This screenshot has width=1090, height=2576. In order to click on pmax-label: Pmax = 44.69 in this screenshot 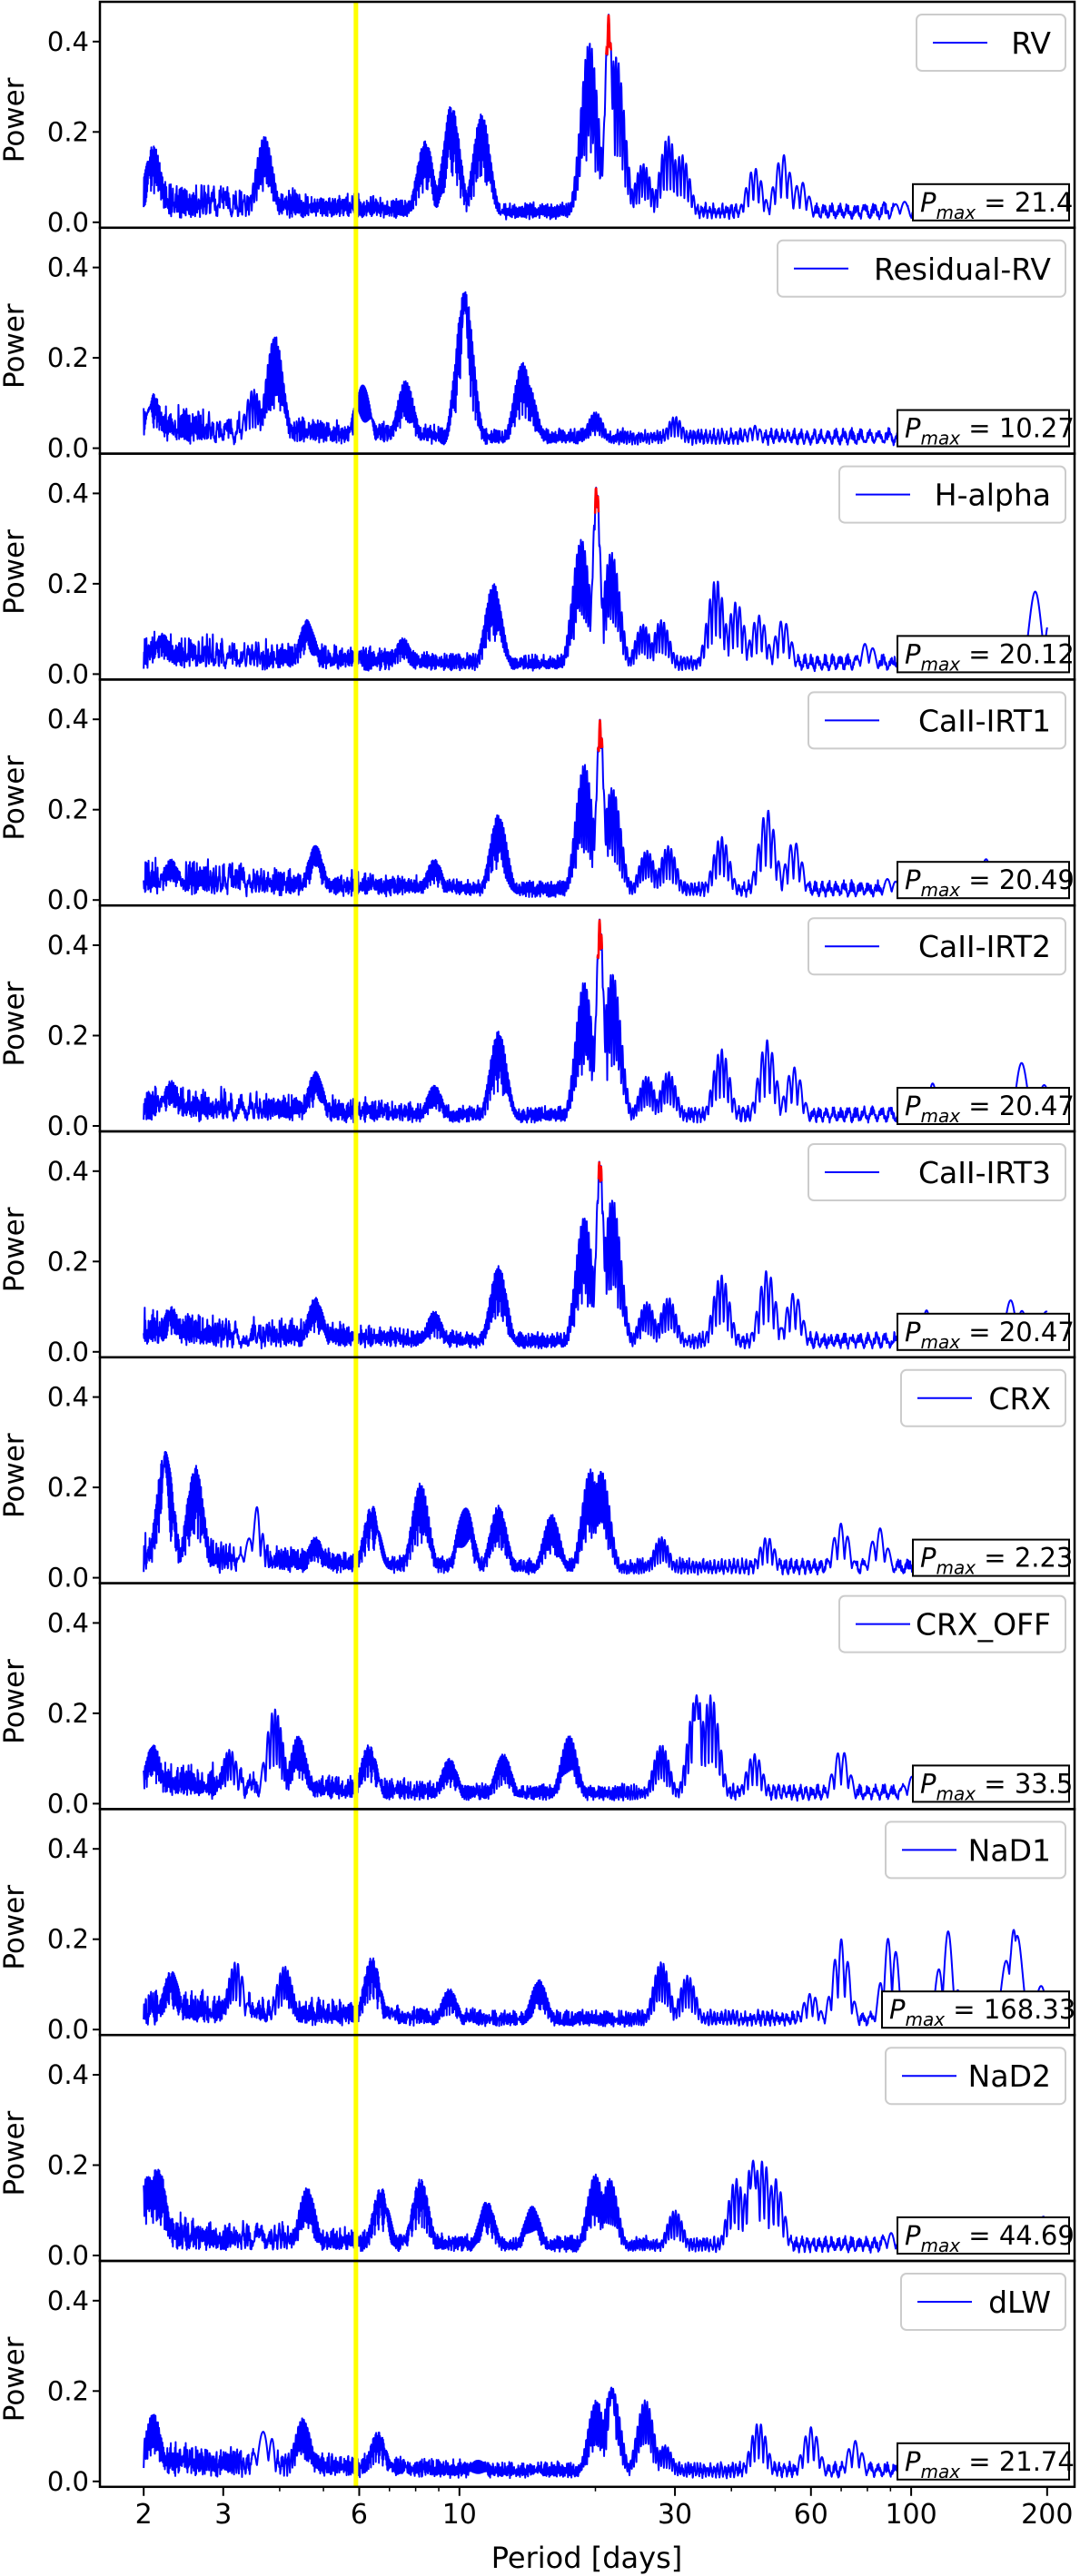, I will do `click(990, 2238)`.